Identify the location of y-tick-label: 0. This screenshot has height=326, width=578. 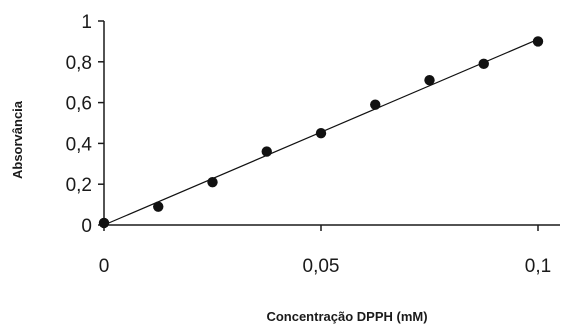
(86, 226).